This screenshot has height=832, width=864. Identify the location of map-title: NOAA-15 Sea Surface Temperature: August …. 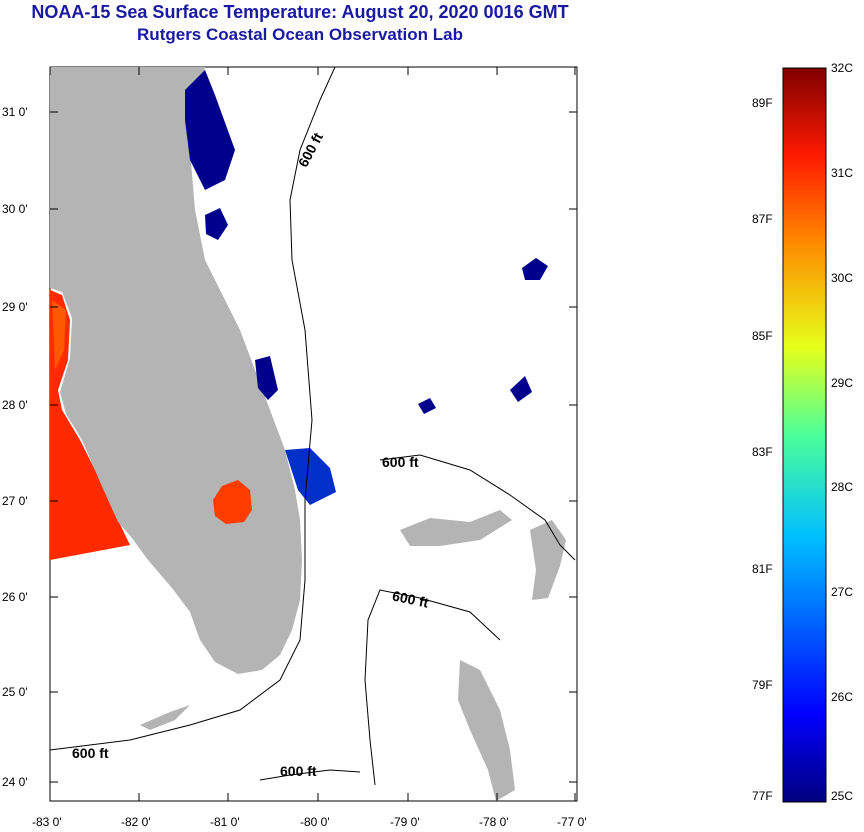
(300, 12).